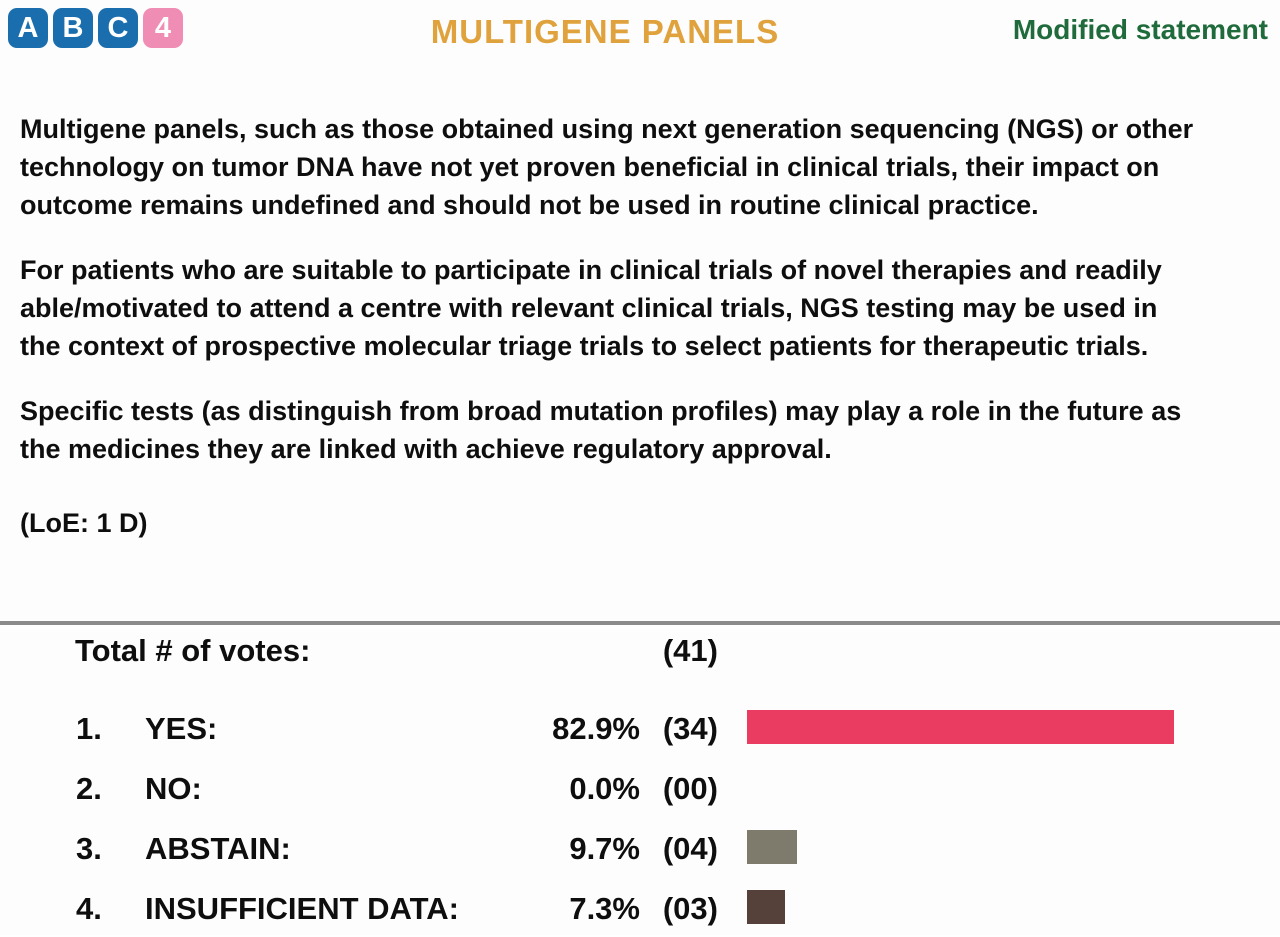 The height and width of the screenshot is (937, 1280). Describe the element at coordinates (302, 908) in the screenshot. I see `vote-option-label: INSUFFICIENT DATA:` at that location.